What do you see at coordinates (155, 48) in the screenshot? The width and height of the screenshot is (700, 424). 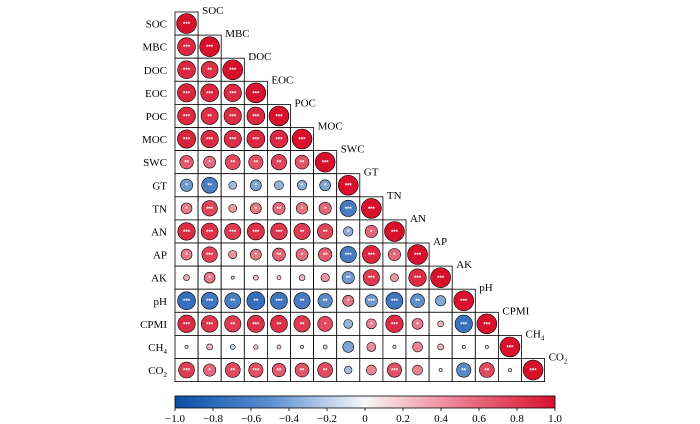 I see `row-label-mbc: MBC` at bounding box center [155, 48].